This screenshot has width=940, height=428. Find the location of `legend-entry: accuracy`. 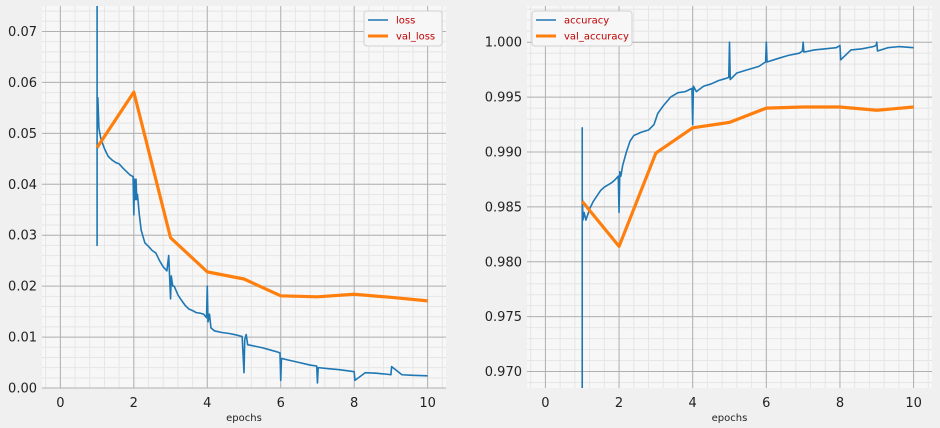

legend-entry: accuracy is located at coordinates (586, 21).